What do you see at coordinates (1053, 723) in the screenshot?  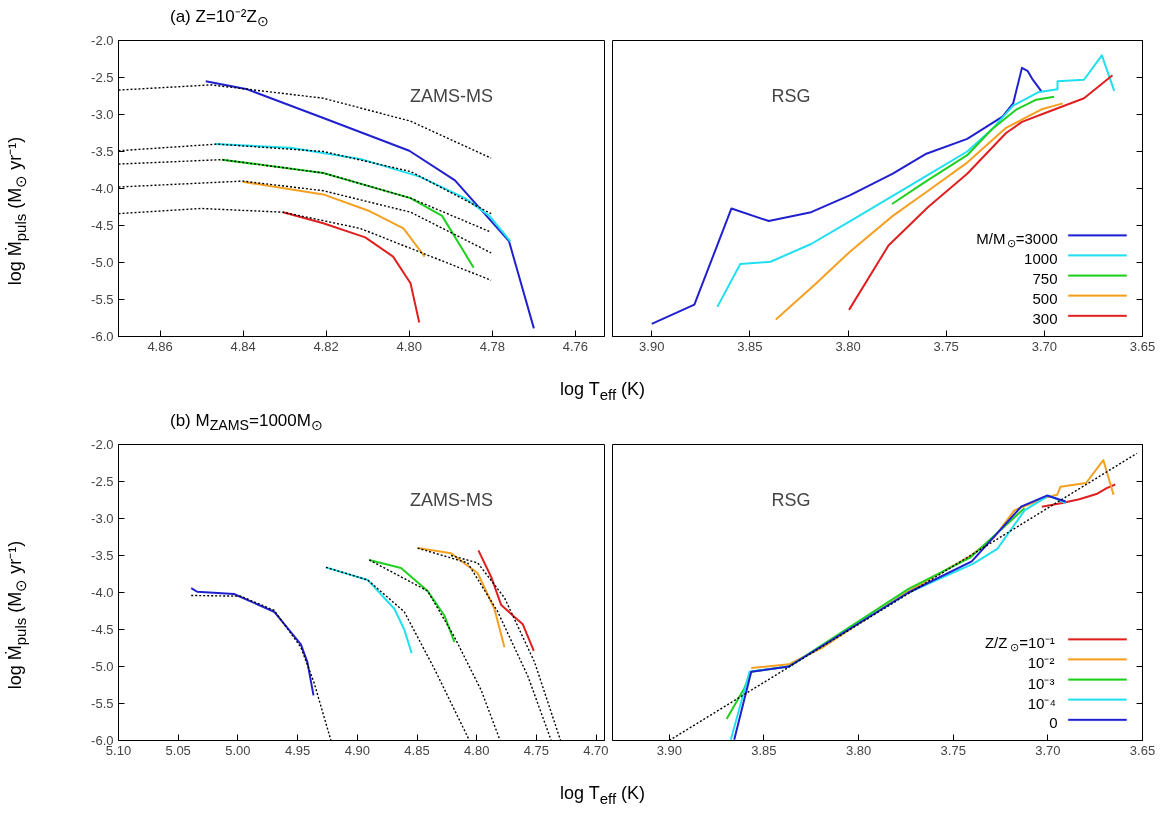 I see `legend-label: 0` at bounding box center [1053, 723].